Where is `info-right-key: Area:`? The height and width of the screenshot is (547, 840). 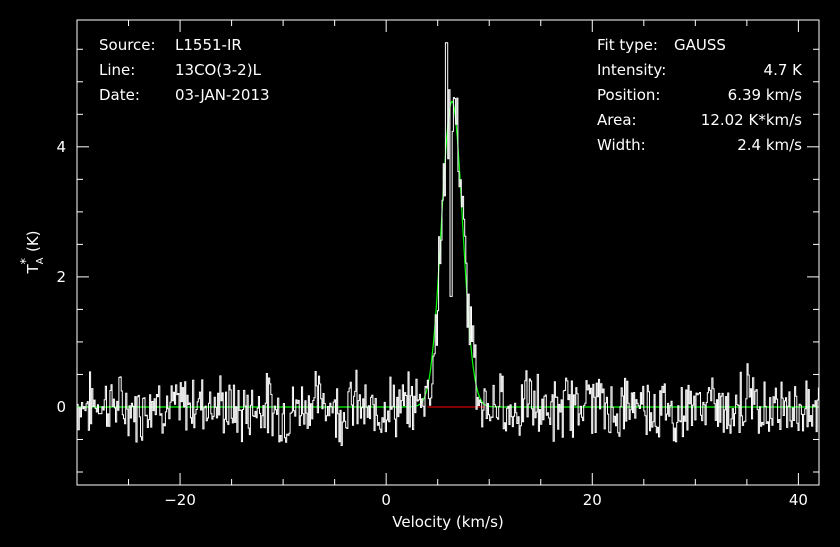 info-right-key: Area: is located at coordinates (617, 120).